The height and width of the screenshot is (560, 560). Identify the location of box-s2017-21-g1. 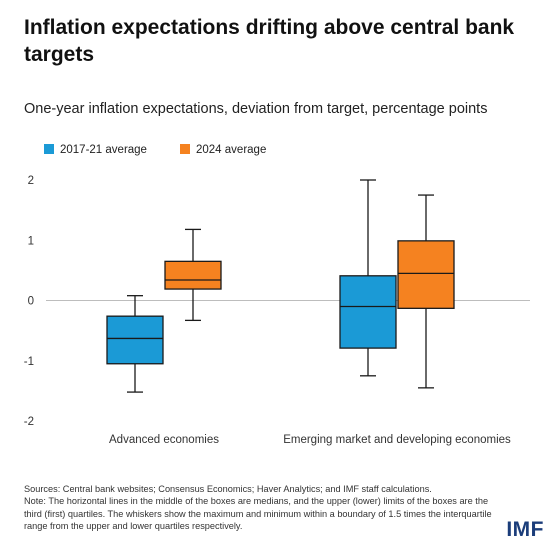
(368, 312).